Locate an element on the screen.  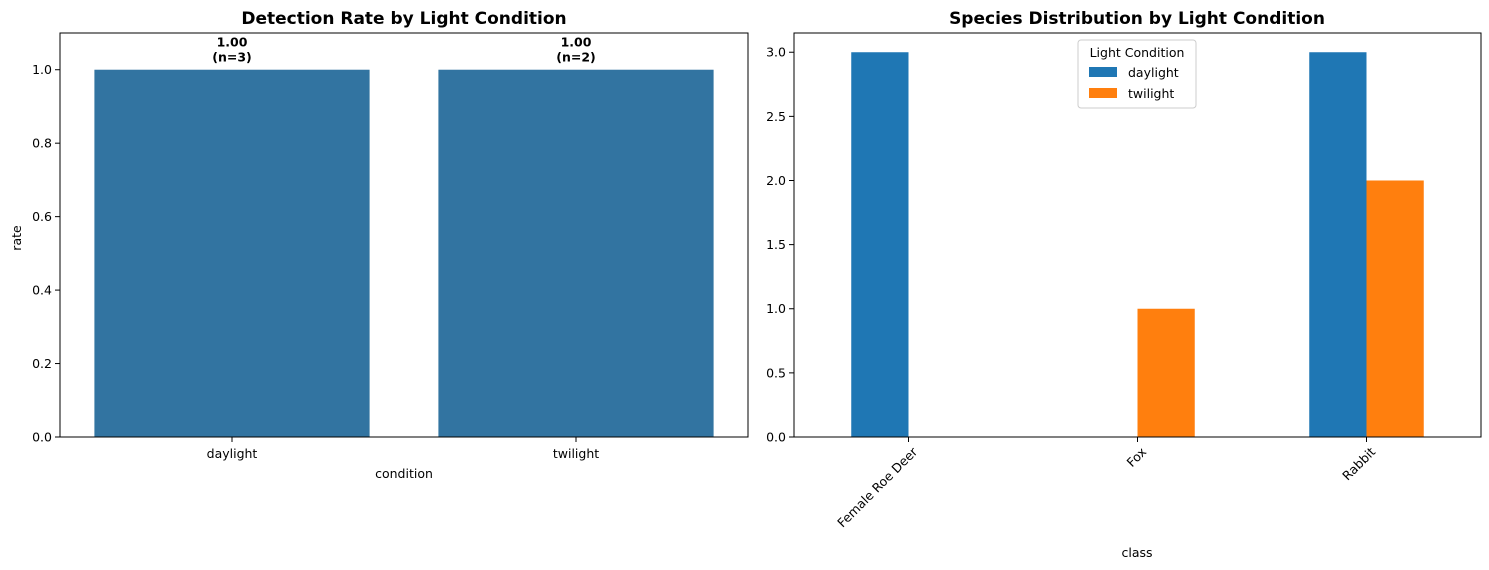
x-tick-label: Fox is located at coordinates (1137, 457).